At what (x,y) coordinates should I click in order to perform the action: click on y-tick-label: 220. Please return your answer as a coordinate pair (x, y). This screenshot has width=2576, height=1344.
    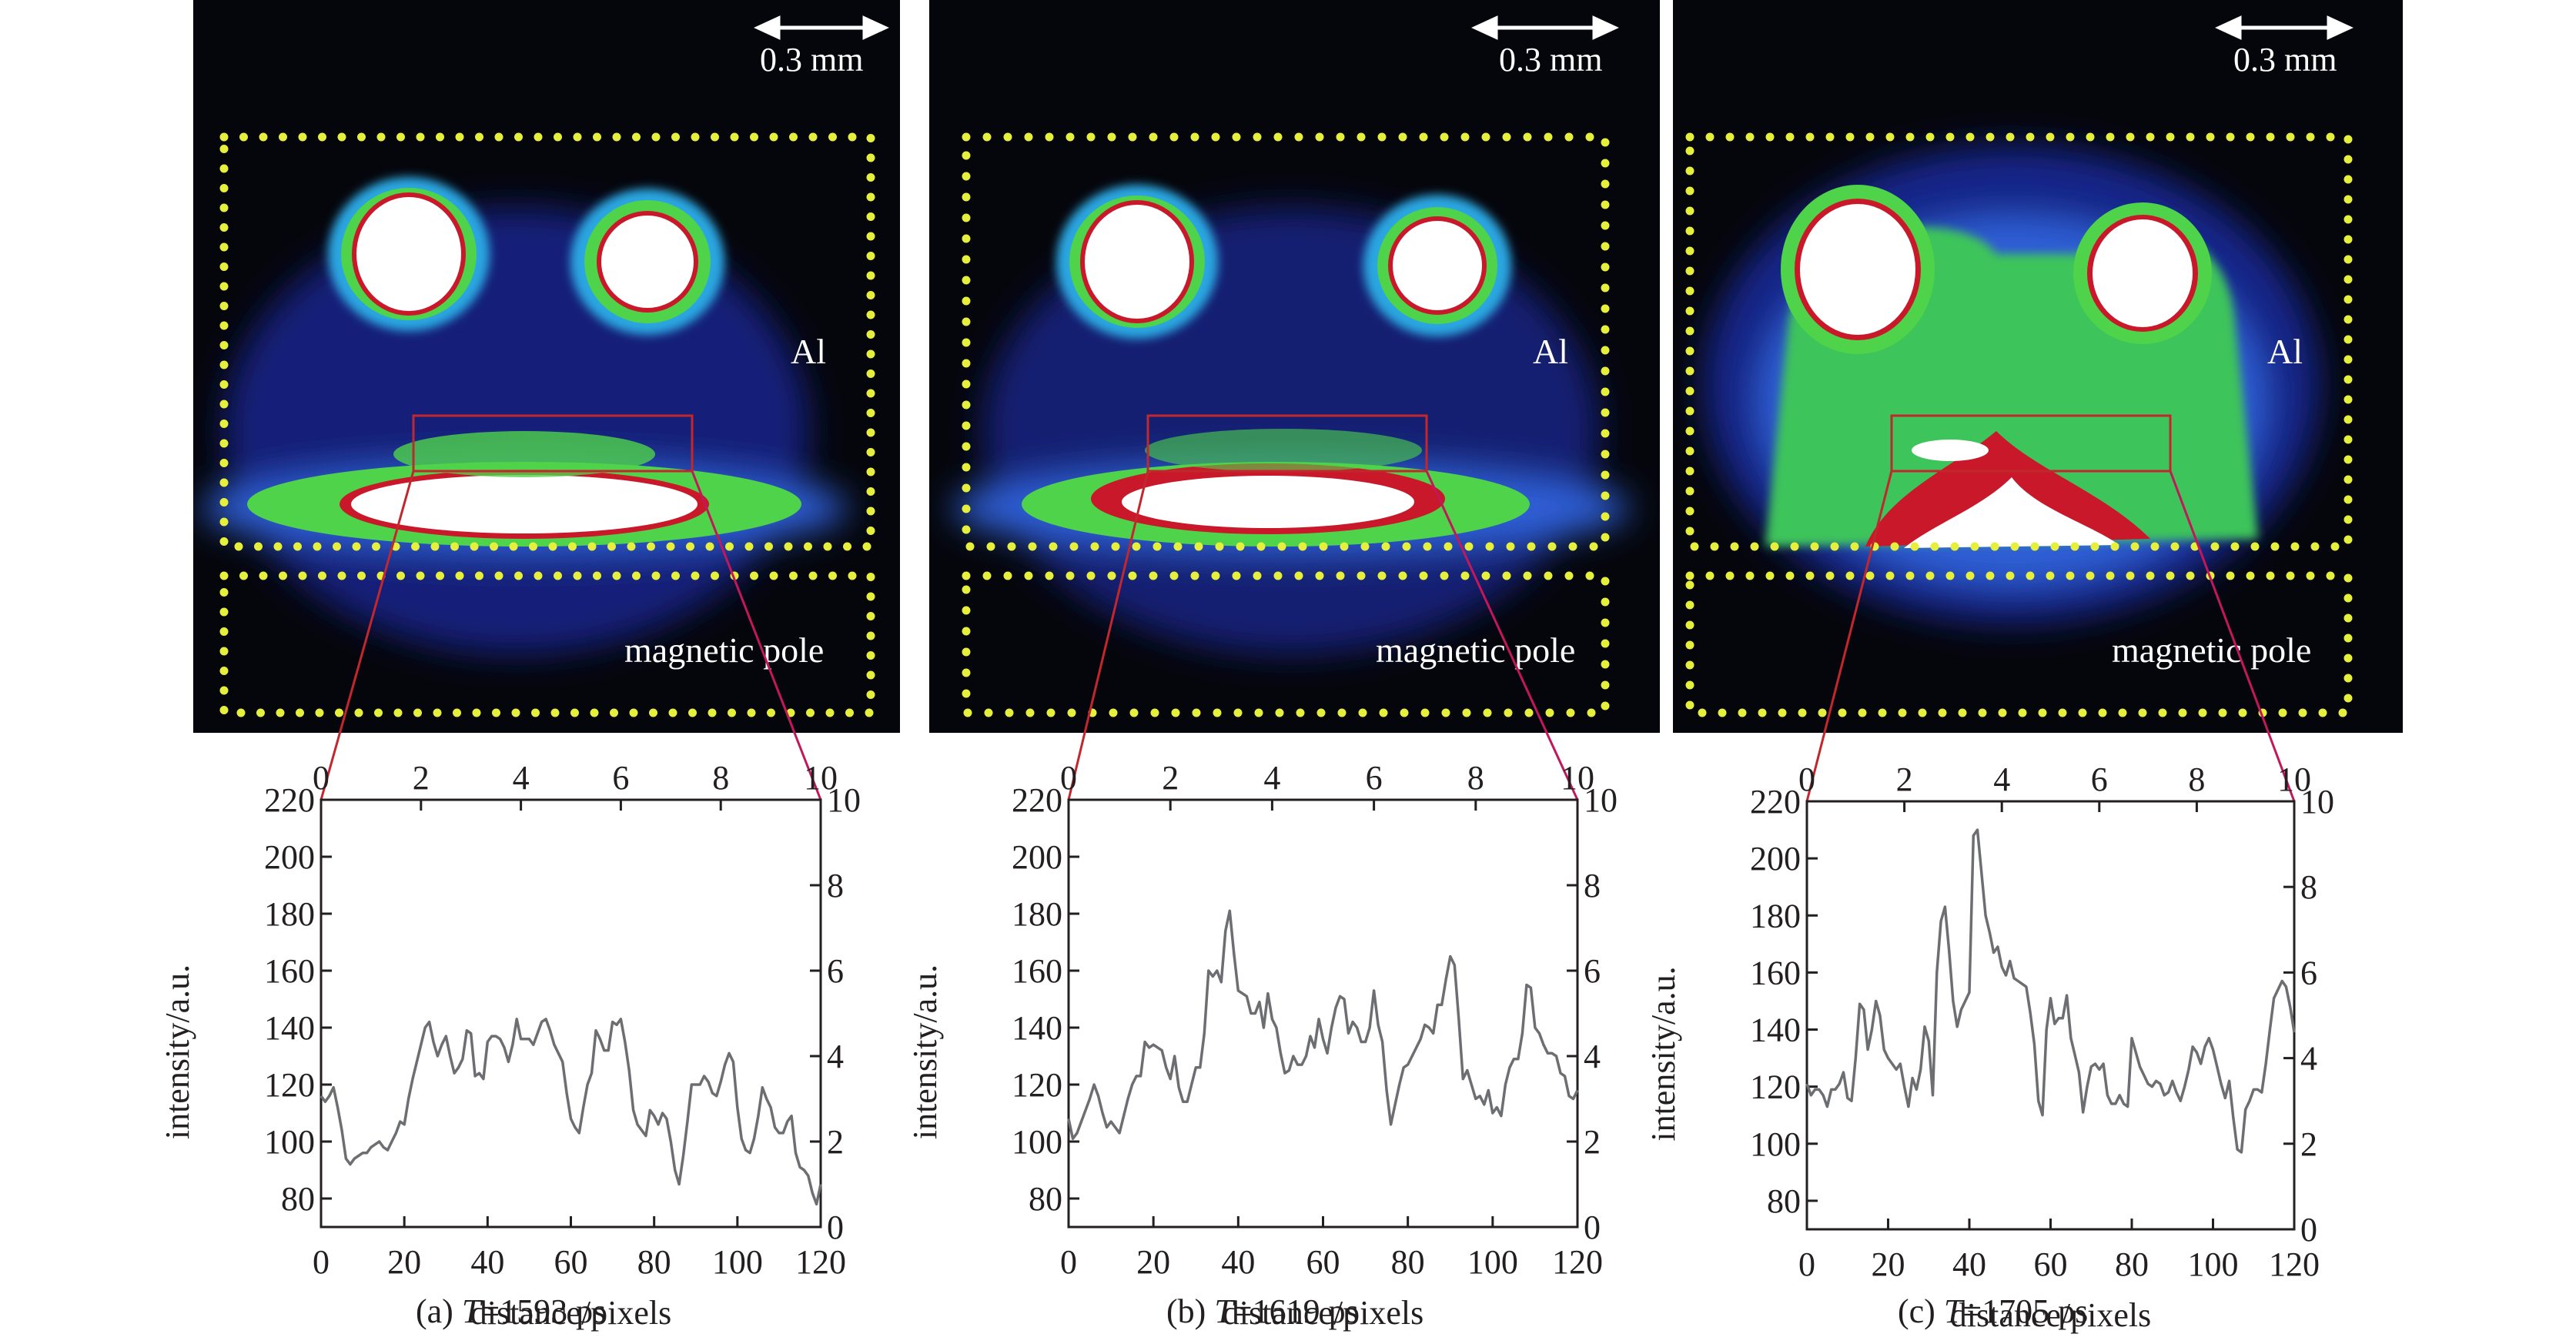
    Looking at the image, I should click on (290, 800).